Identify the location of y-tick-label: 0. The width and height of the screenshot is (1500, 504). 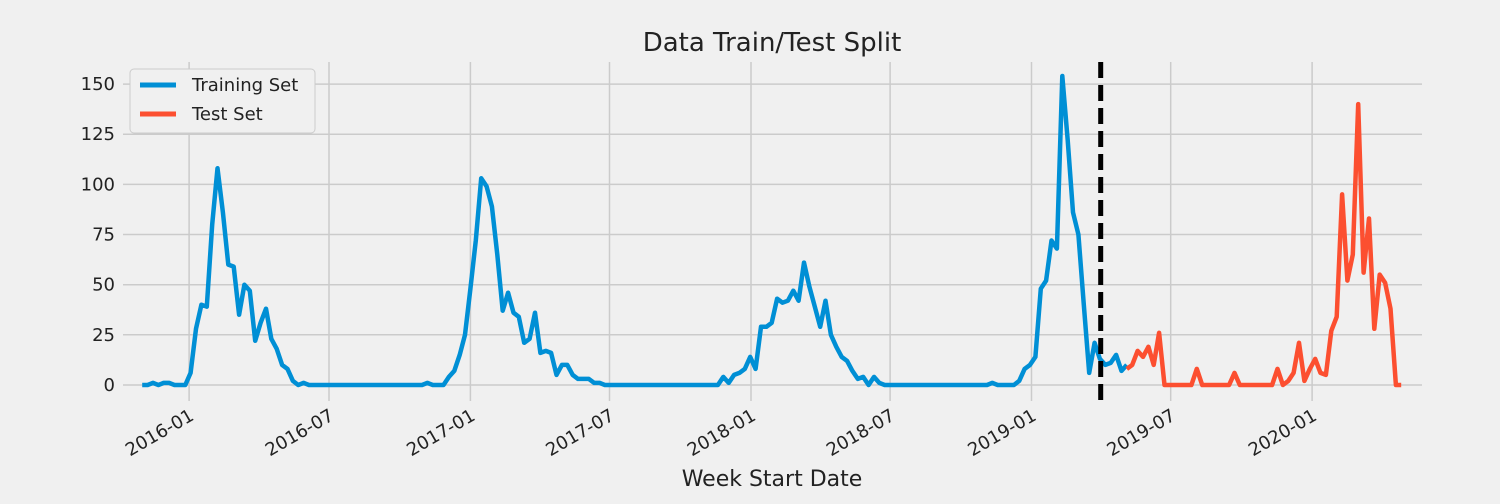
(109, 385).